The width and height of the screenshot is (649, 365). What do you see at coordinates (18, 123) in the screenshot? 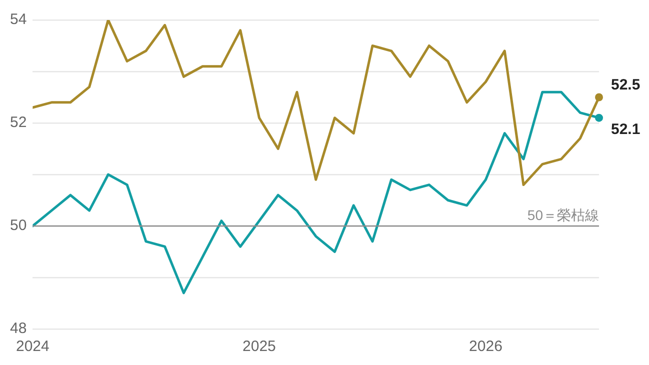
I see `y-tick-label: 52` at bounding box center [18, 123].